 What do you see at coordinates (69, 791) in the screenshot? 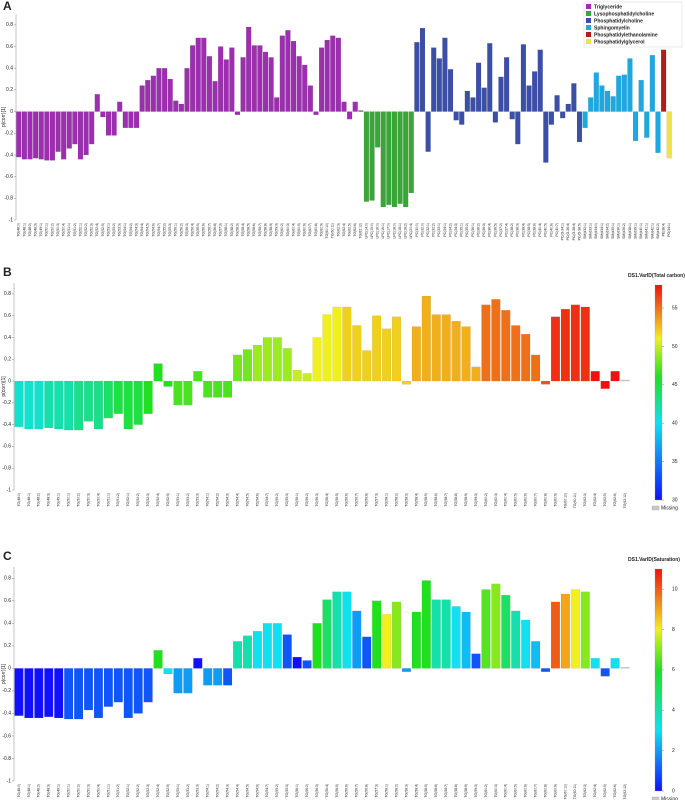
I see `x-tick-label: TG(50:1)` at bounding box center [69, 791].